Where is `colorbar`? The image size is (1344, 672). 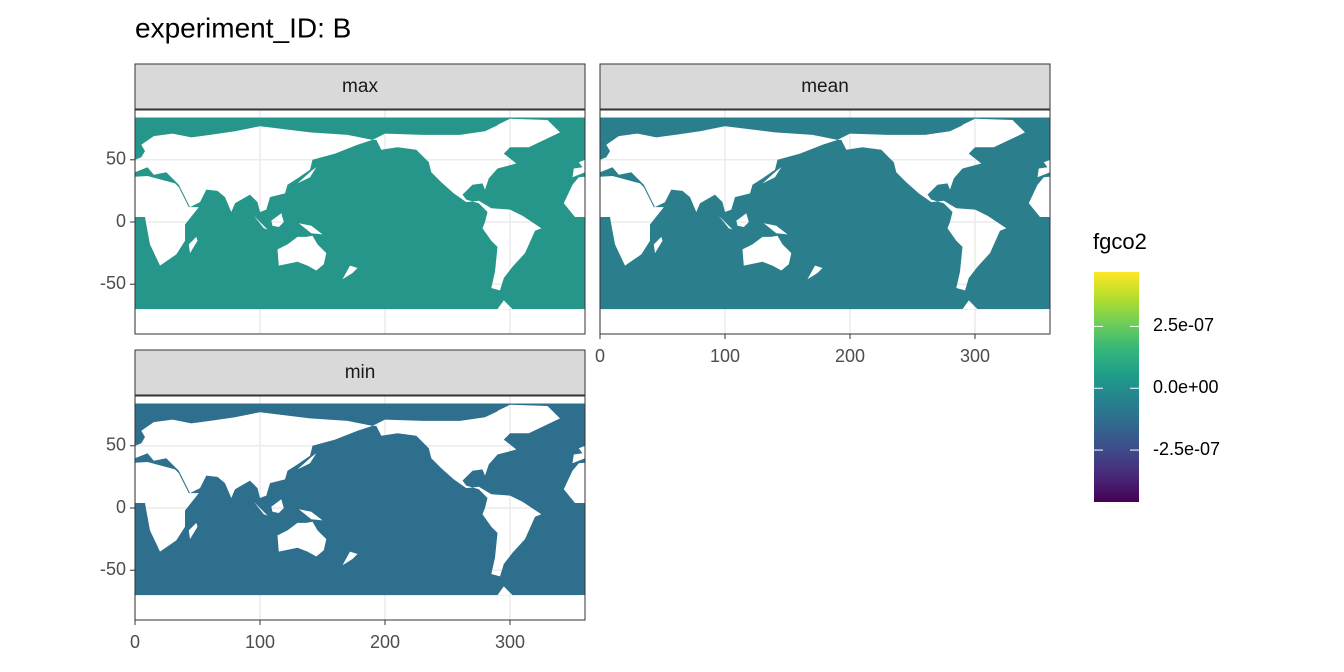
colorbar is located at coordinates (1116, 387).